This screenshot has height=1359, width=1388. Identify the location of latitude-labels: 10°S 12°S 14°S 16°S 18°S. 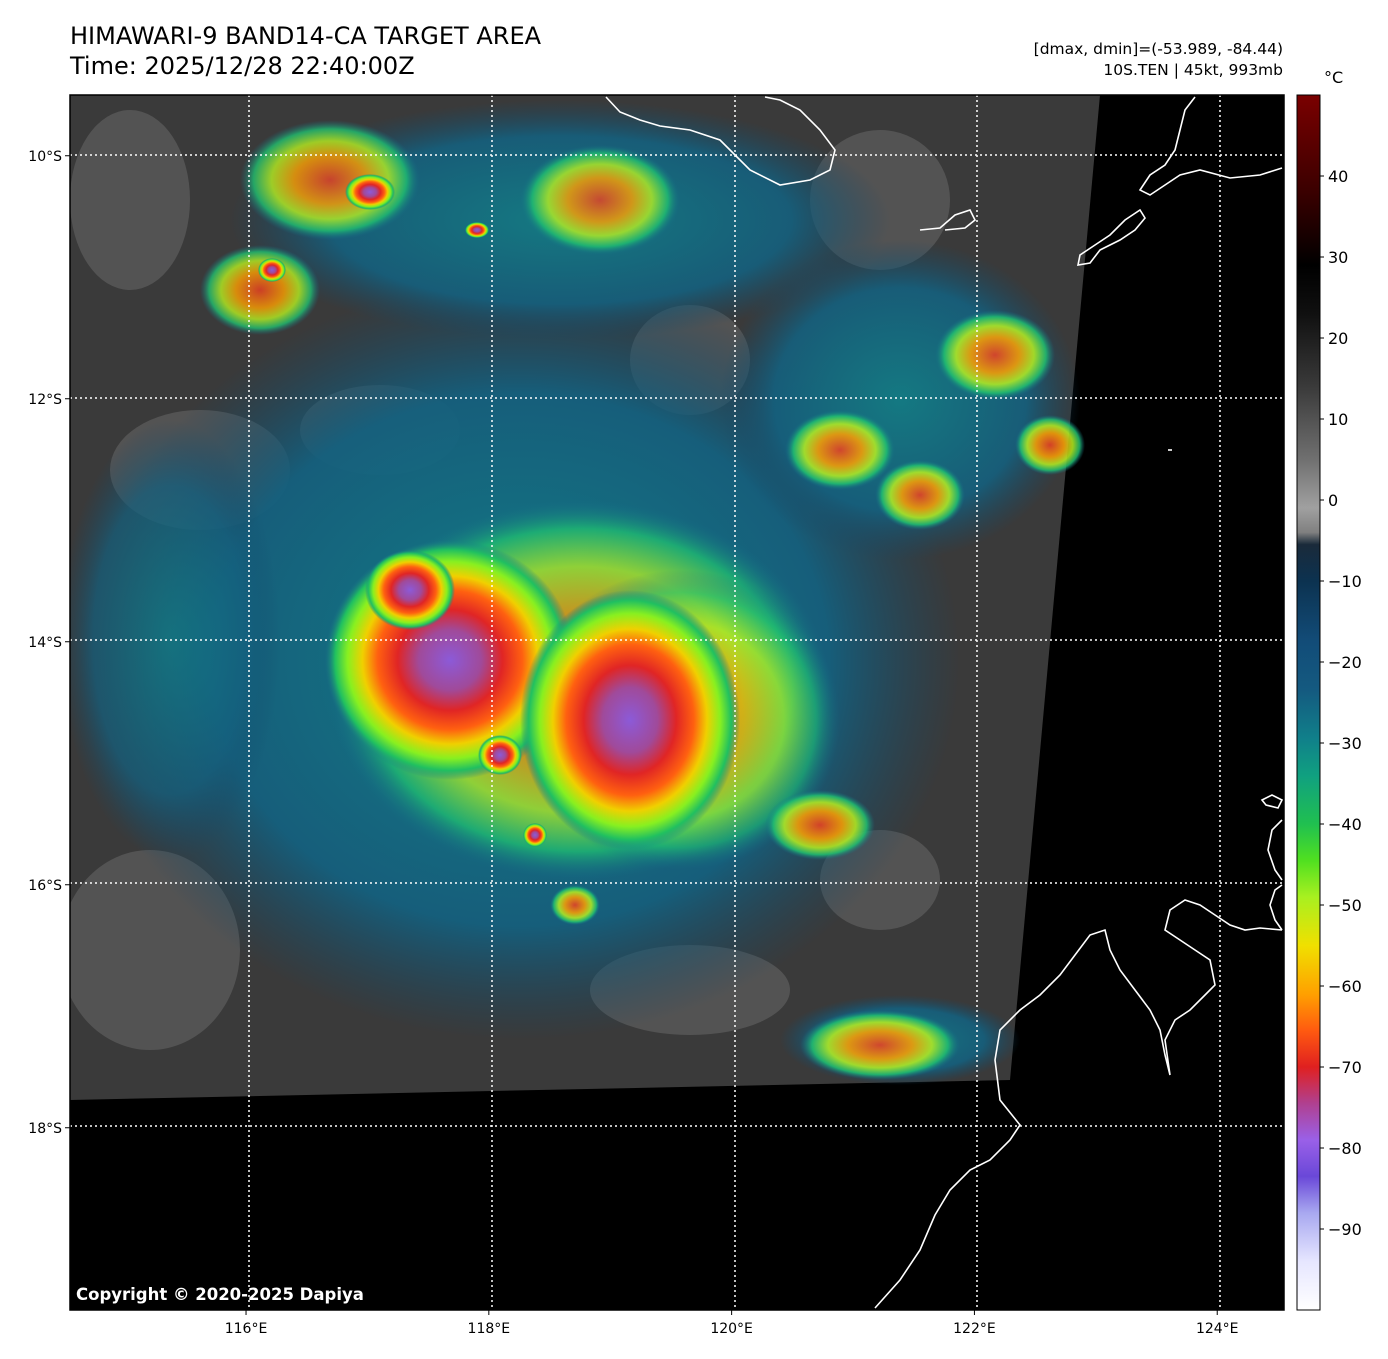
(49, 643).